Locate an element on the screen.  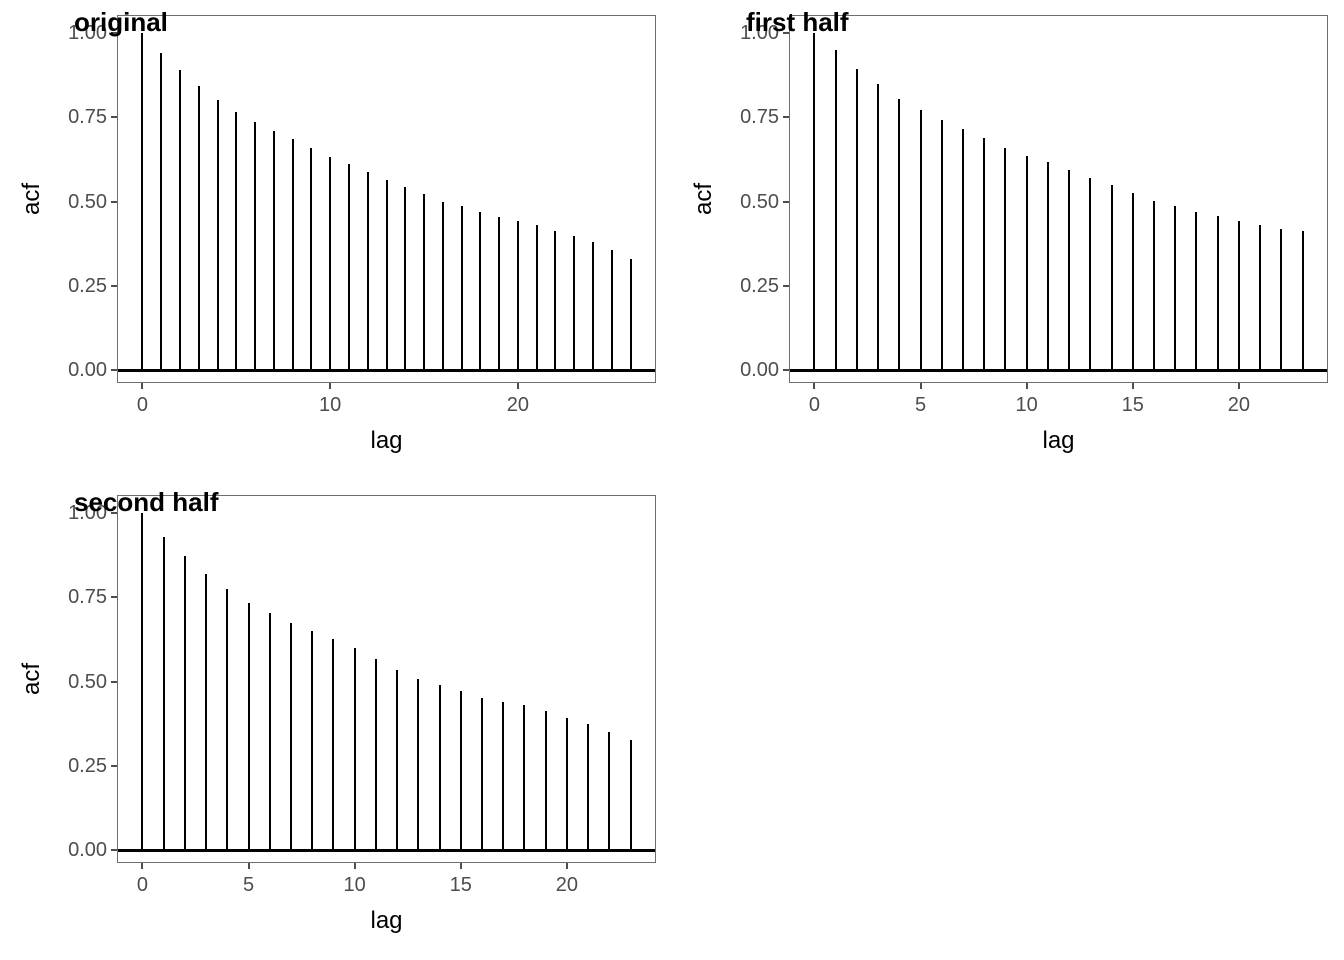
y-tick-label: 0.75 is located at coordinates (87, 597).